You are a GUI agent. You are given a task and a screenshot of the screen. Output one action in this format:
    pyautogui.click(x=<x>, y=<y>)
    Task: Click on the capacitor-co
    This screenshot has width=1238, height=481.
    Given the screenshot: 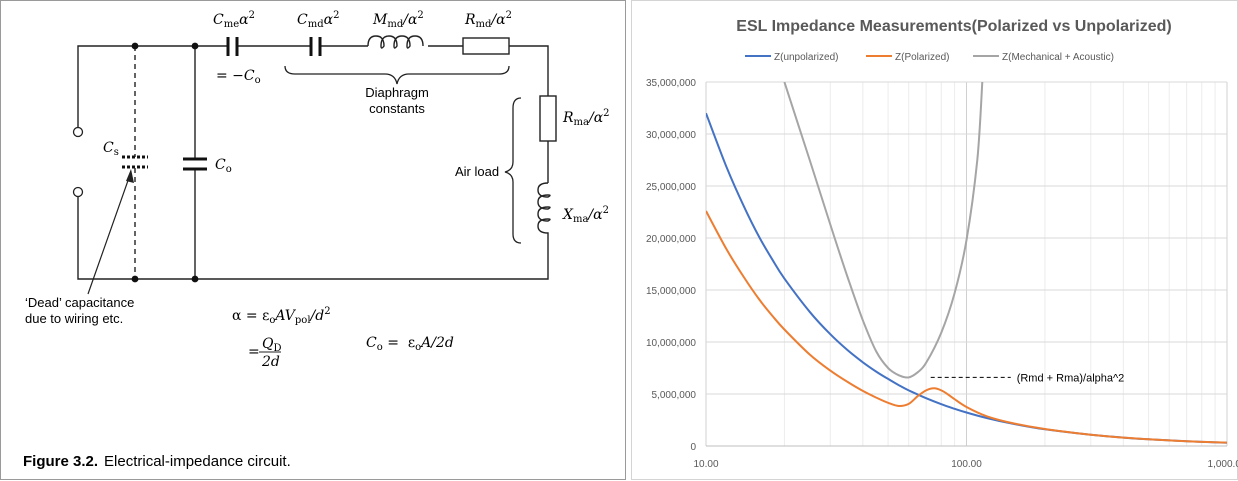 What is the action you would take?
    pyautogui.click(x=195, y=164)
    